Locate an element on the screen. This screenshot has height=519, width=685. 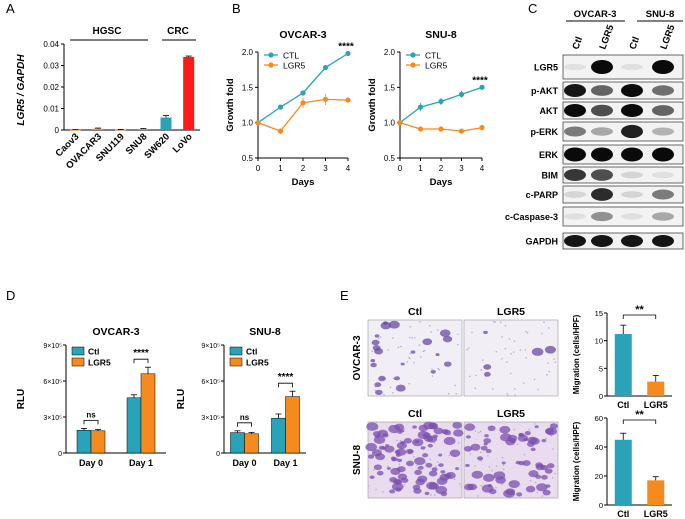
panelC-row-label: p-ERK is located at coordinates (545, 132).